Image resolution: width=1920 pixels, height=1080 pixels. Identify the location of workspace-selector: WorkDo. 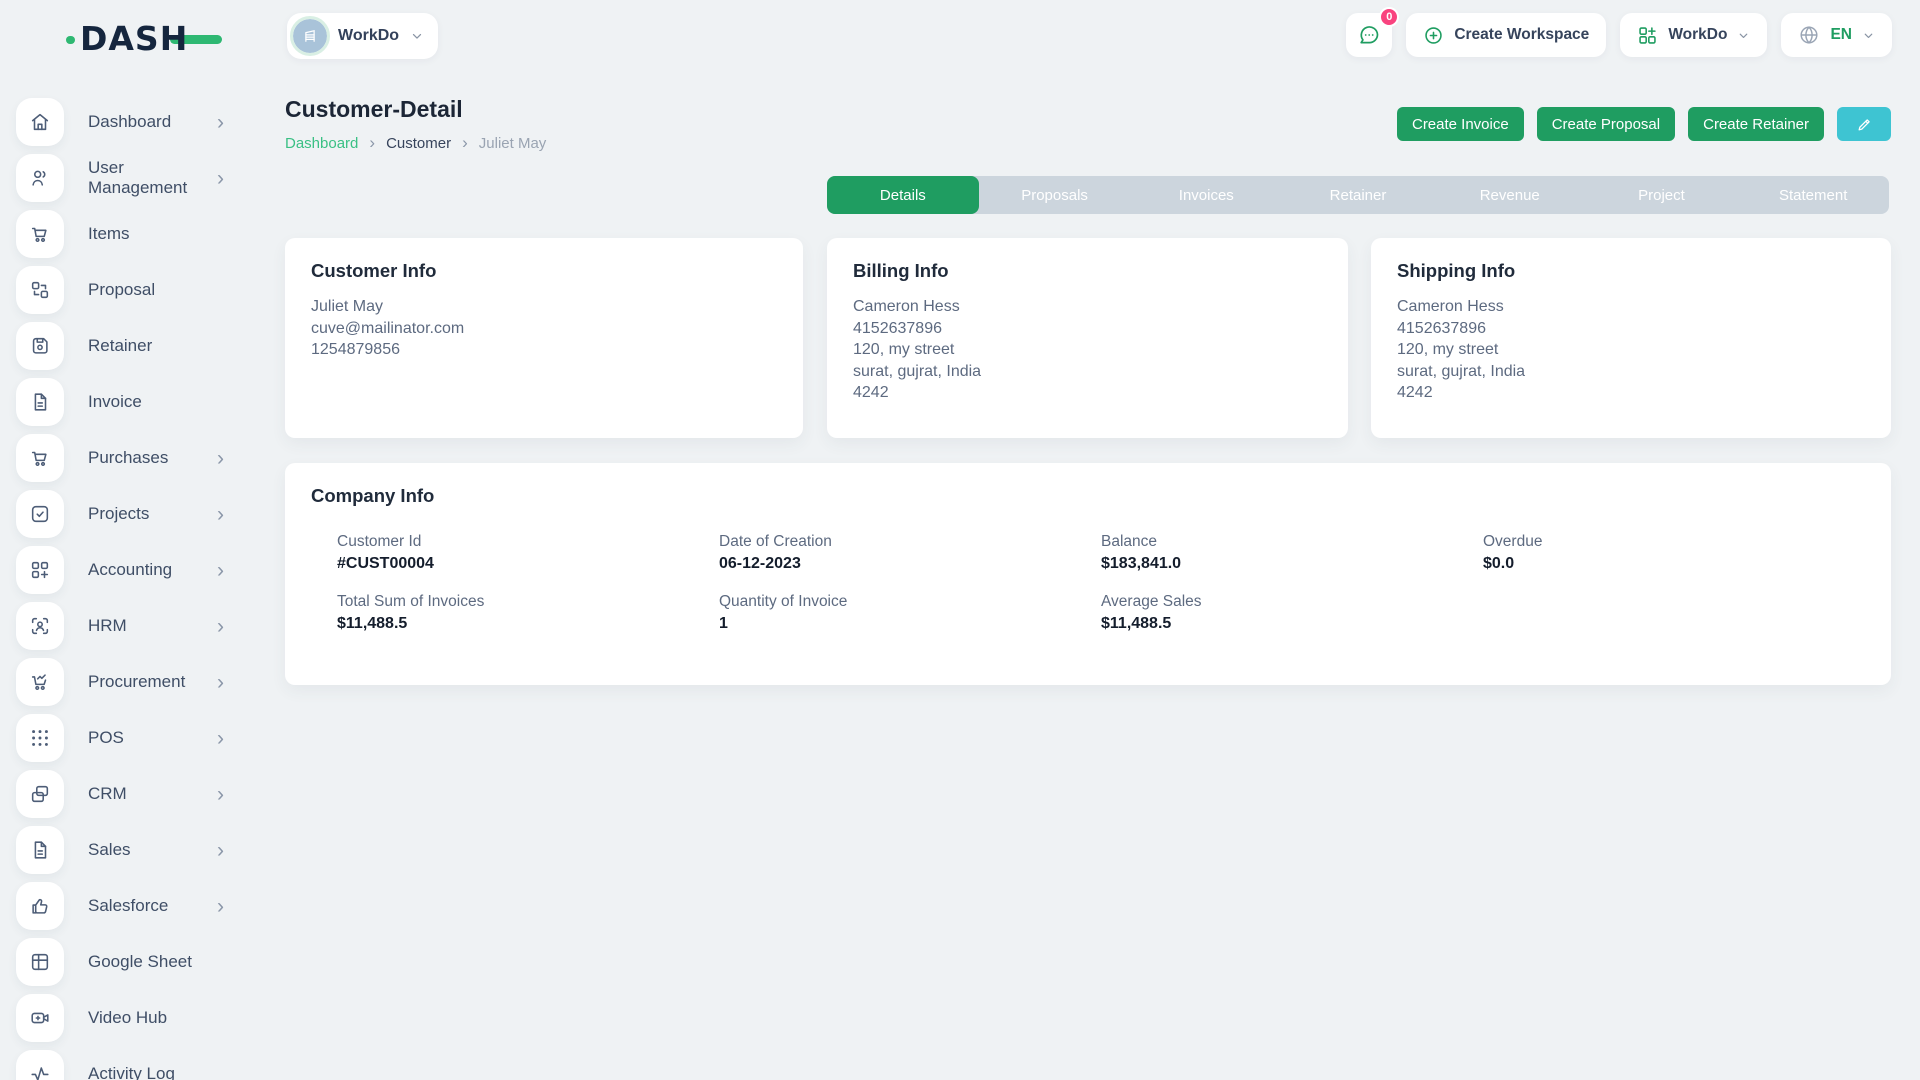
(363, 36).